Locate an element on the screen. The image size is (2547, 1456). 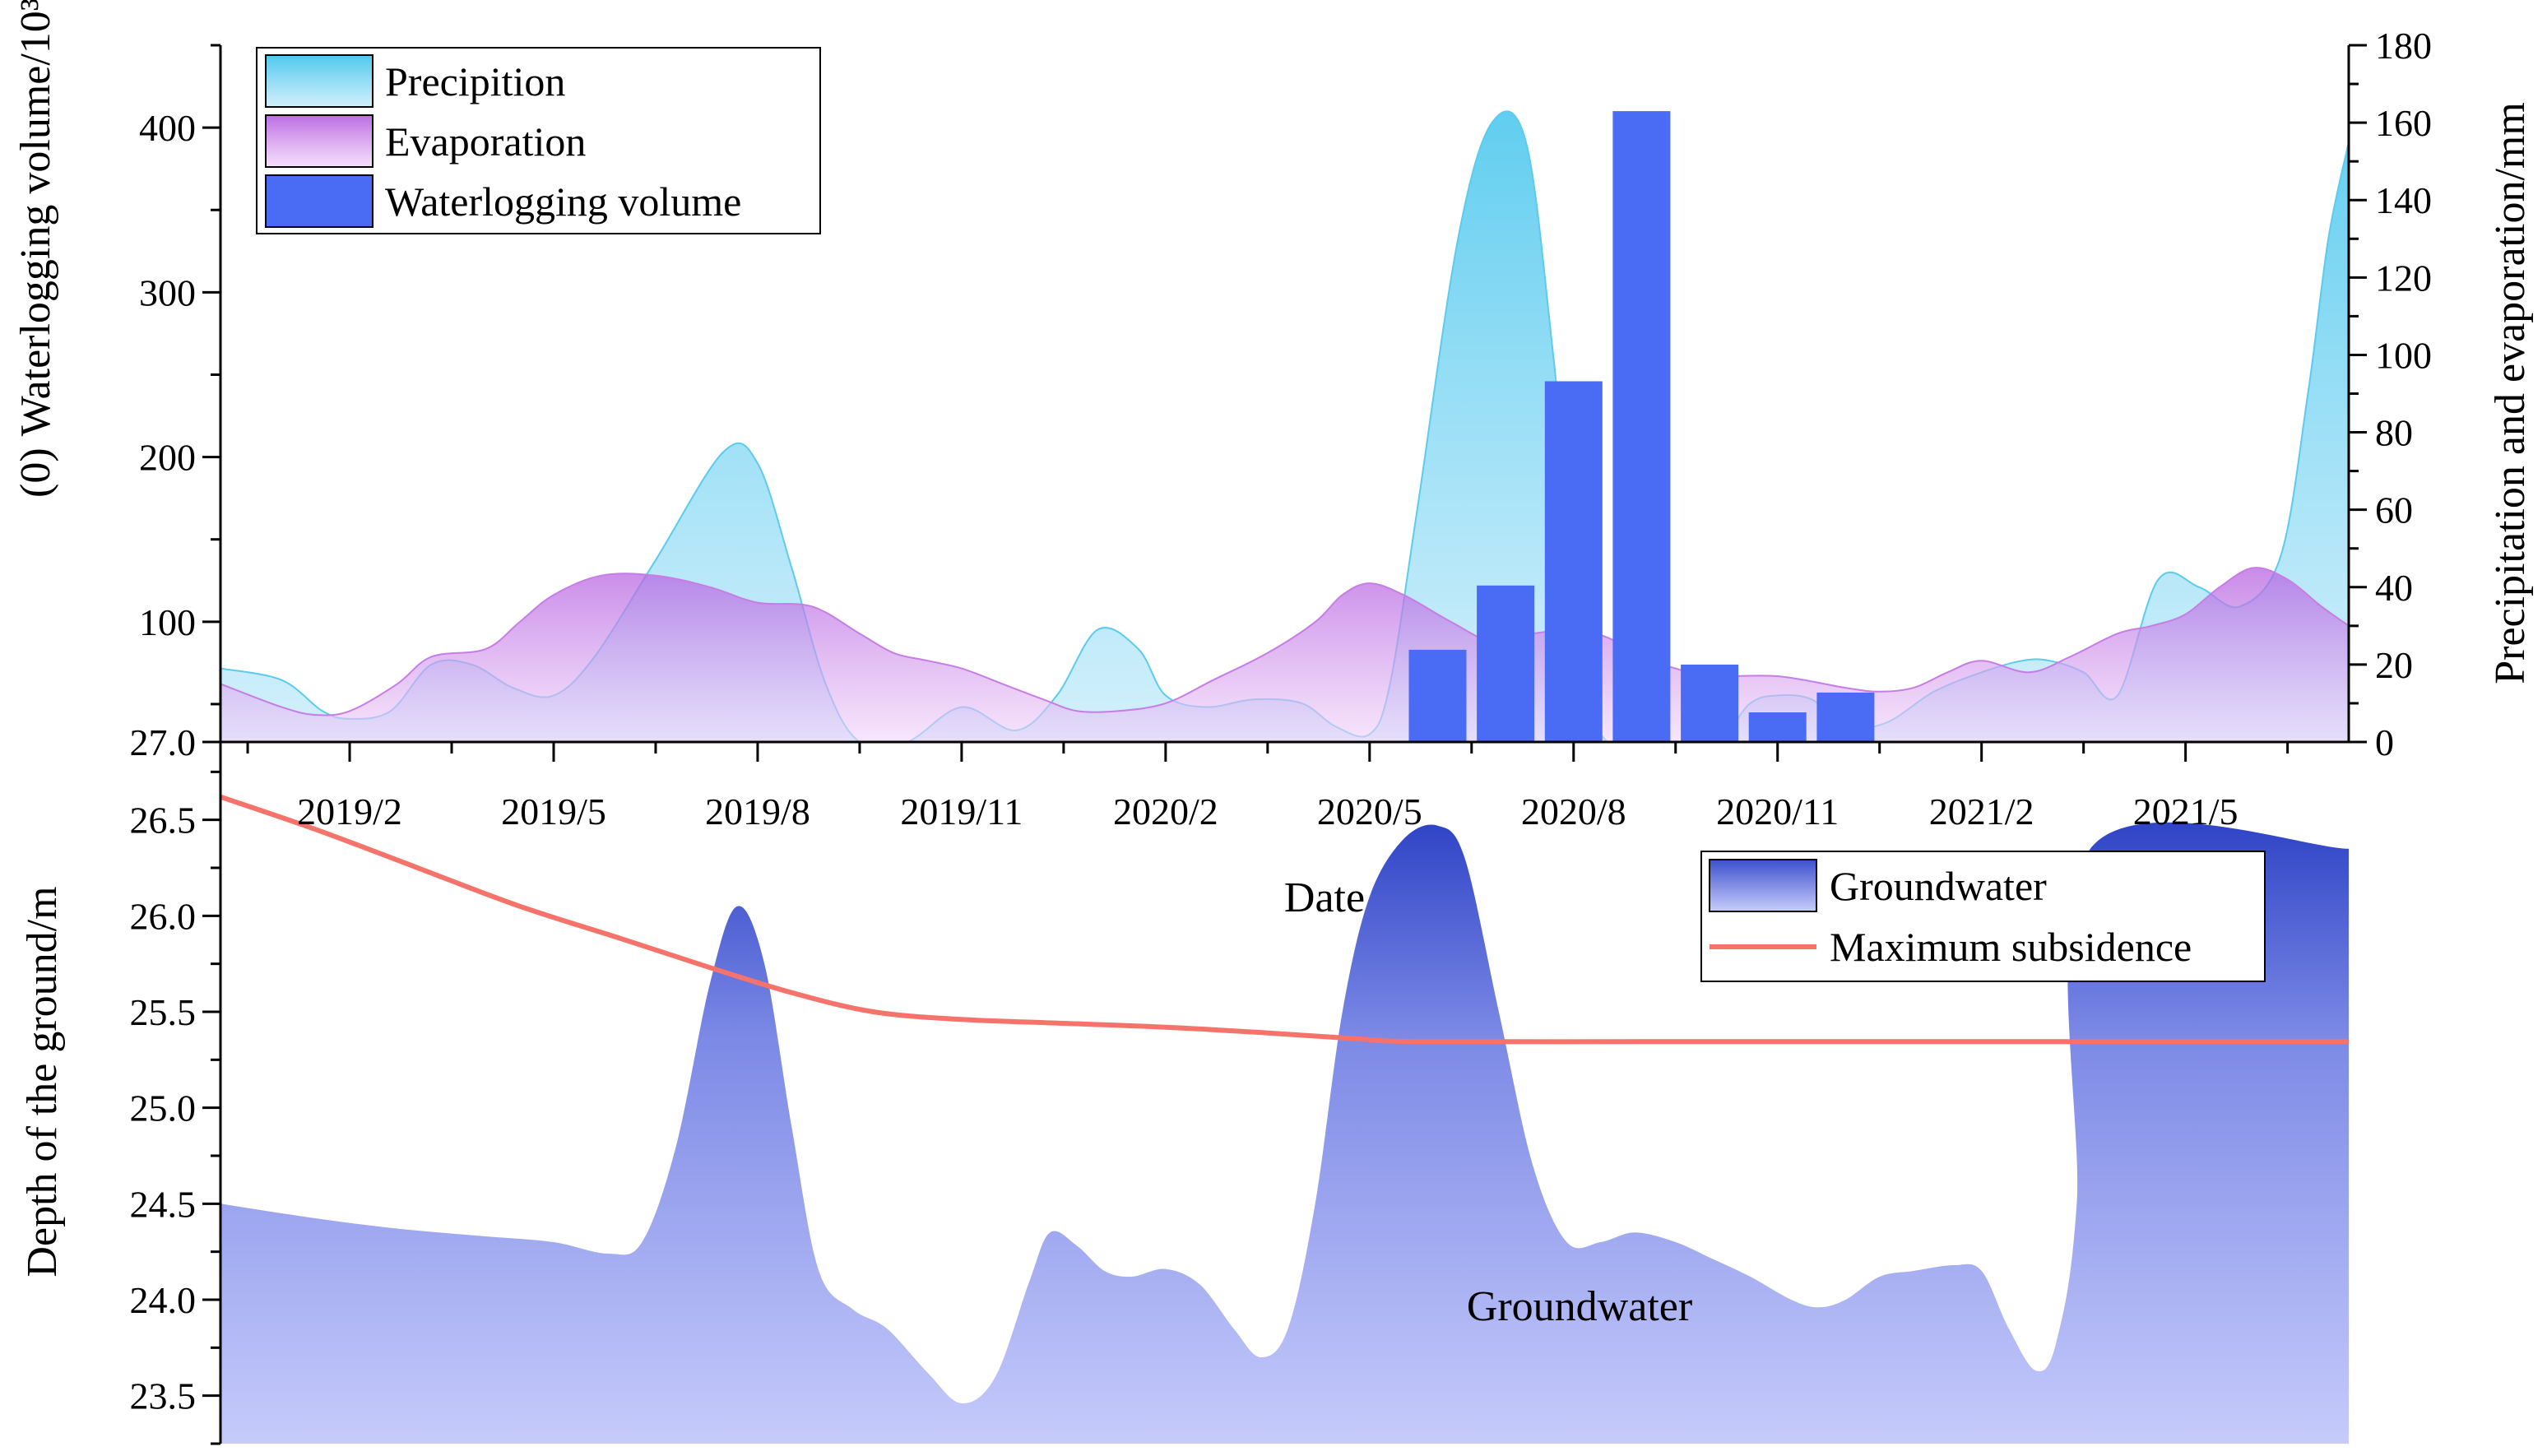
x-tick-label-7: 2020/11 is located at coordinates (1777, 811).